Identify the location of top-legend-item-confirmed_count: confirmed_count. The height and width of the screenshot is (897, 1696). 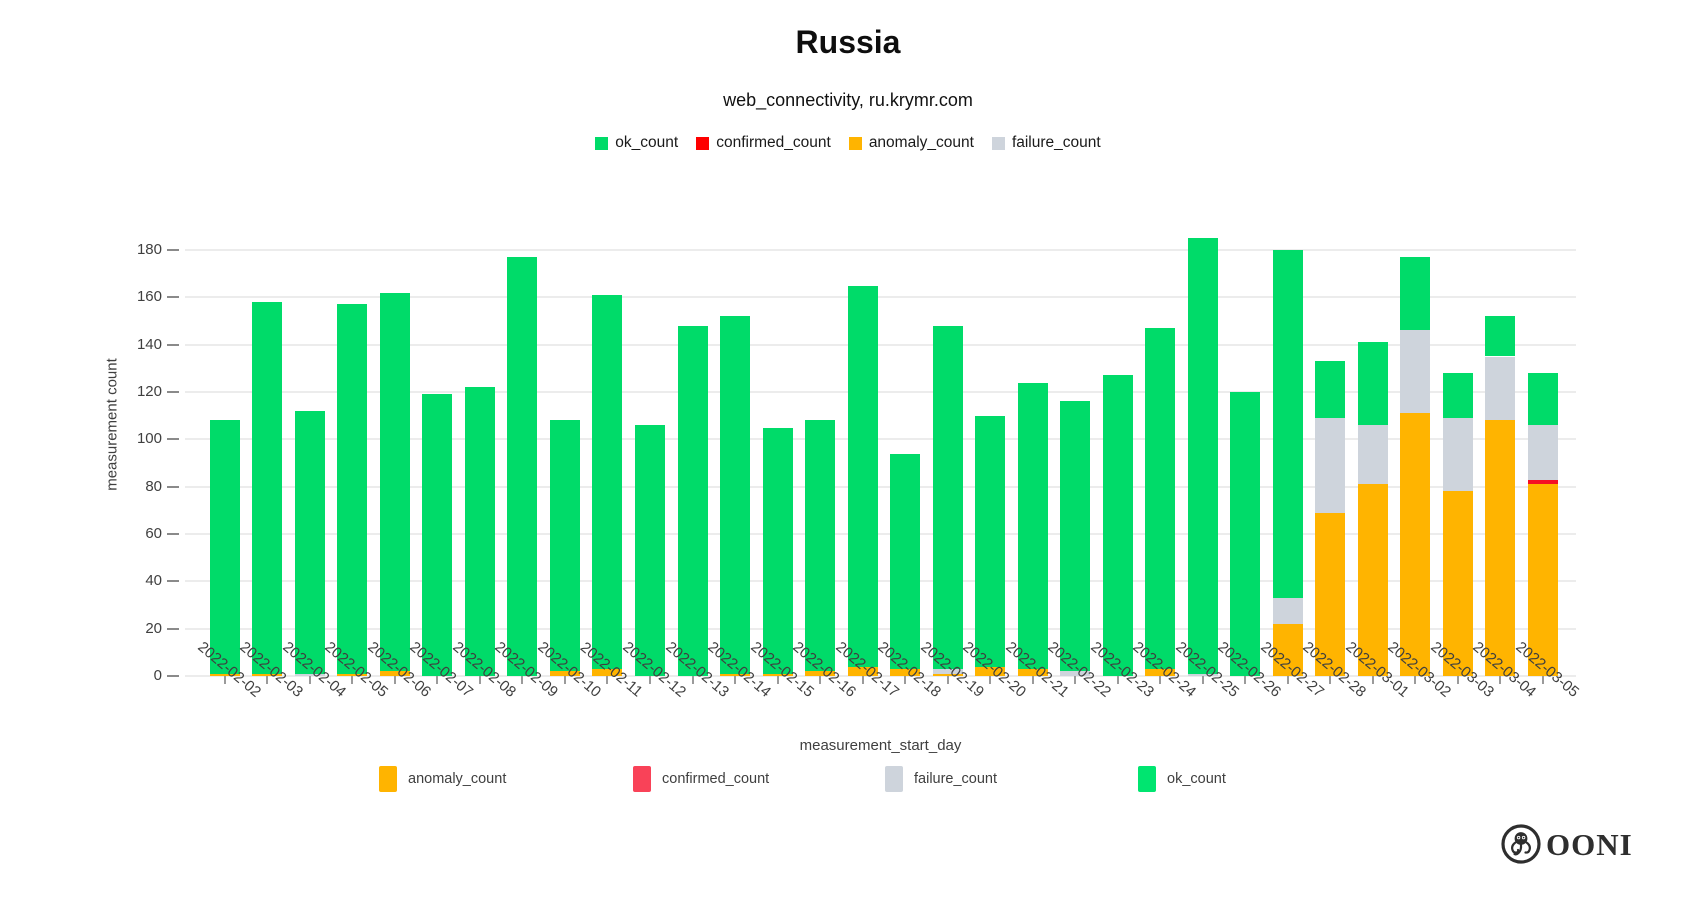
(763, 143).